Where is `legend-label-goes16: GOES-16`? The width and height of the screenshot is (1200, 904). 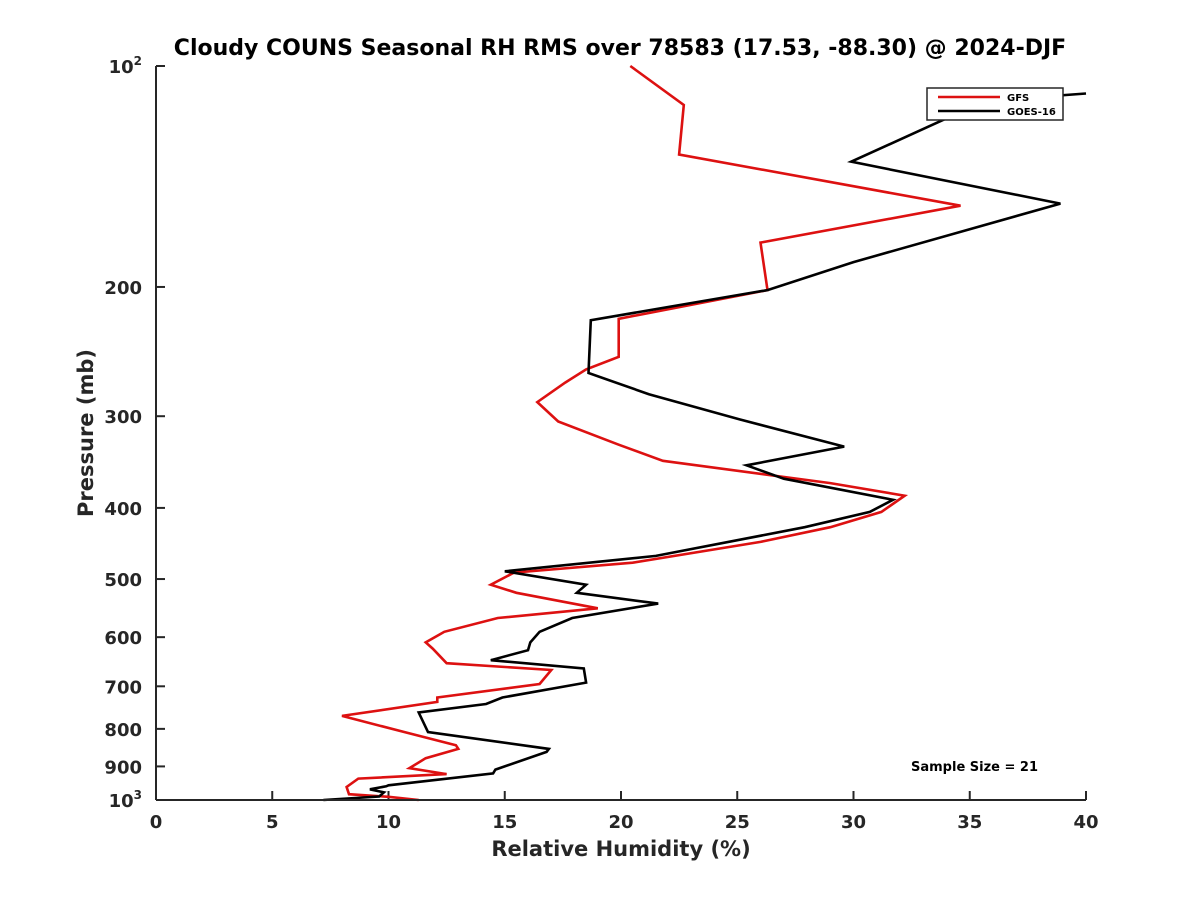
legend-label-goes16: GOES-16 is located at coordinates (1031, 112).